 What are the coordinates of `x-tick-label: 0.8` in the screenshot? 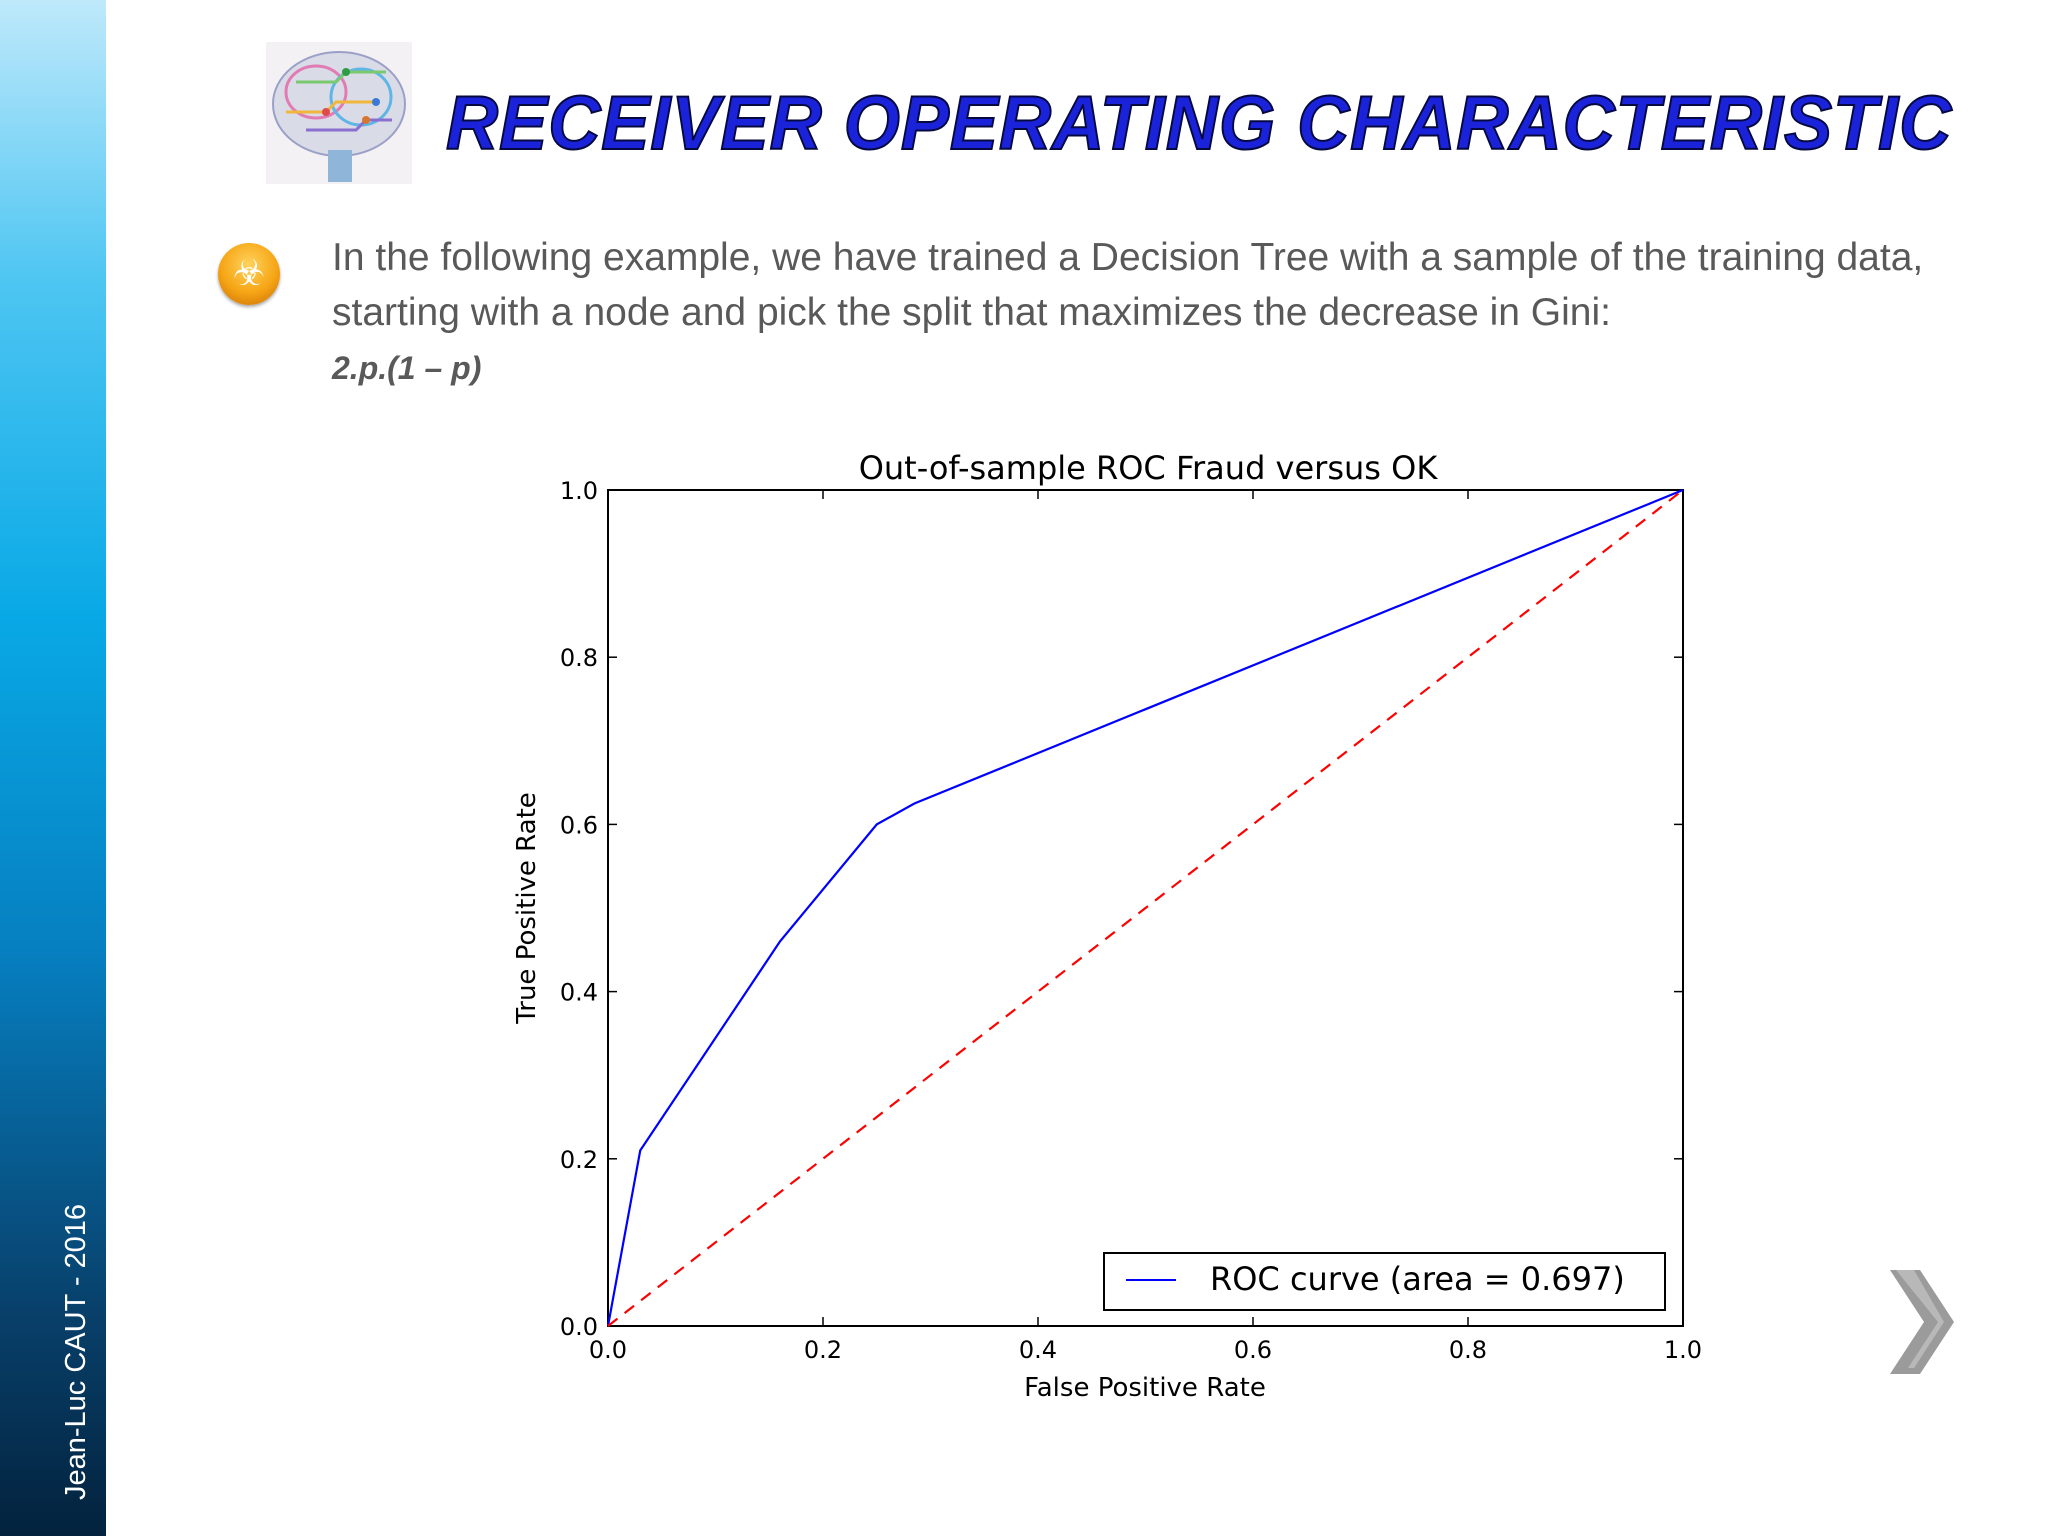 It's located at (1468, 1350).